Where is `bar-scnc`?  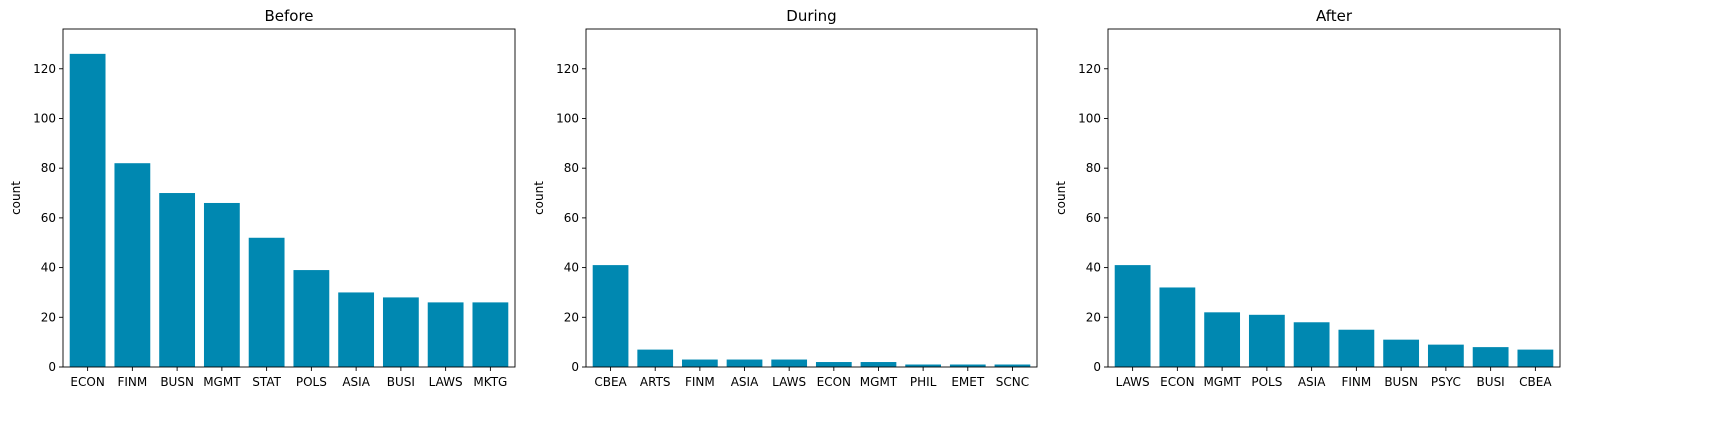 bar-scnc is located at coordinates (1012, 365).